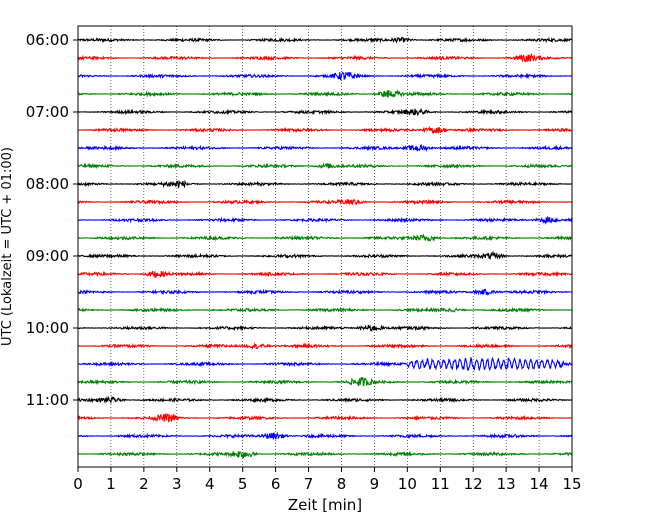  I want to click on y-tick-label: 09:00, so click(47, 256).